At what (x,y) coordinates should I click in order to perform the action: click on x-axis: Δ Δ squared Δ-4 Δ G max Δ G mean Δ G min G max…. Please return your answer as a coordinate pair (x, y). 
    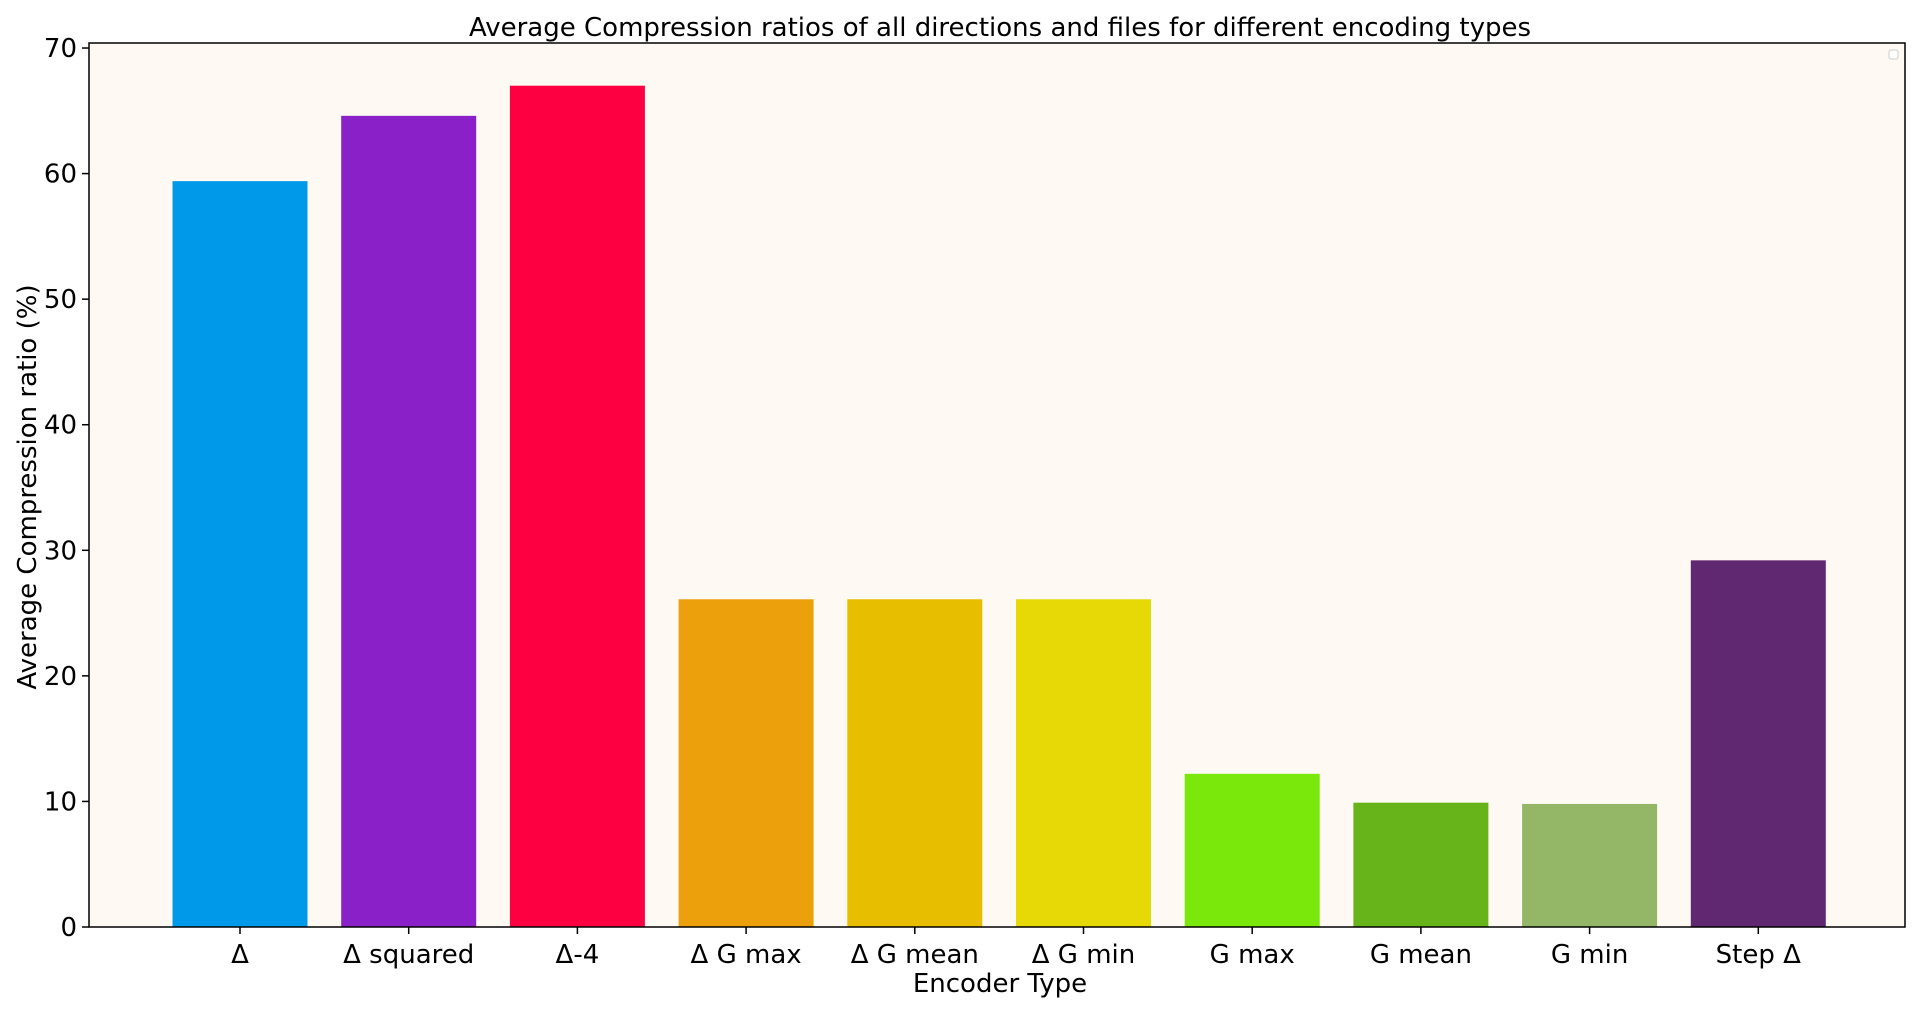
    Looking at the image, I should click on (1016, 948).